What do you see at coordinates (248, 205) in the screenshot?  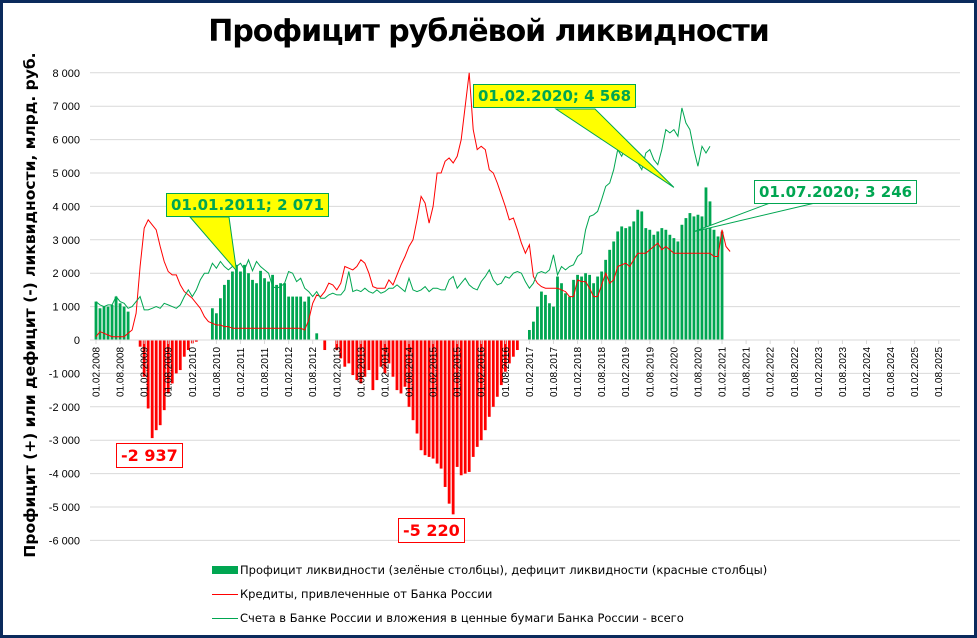 I see `callout-2011: 01.01.2011; 2 071` at bounding box center [248, 205].